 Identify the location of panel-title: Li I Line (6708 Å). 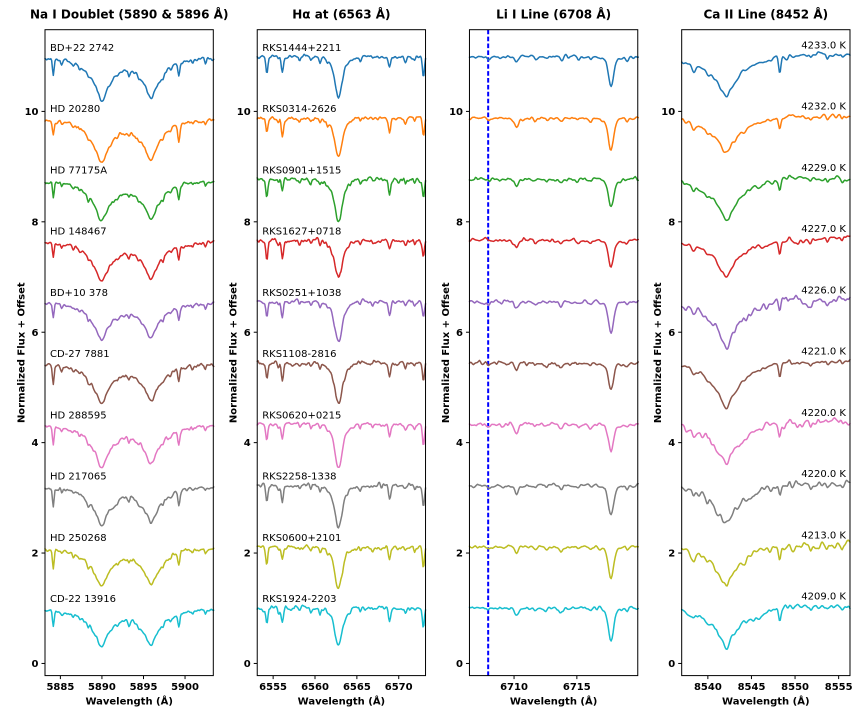
(553, 14).